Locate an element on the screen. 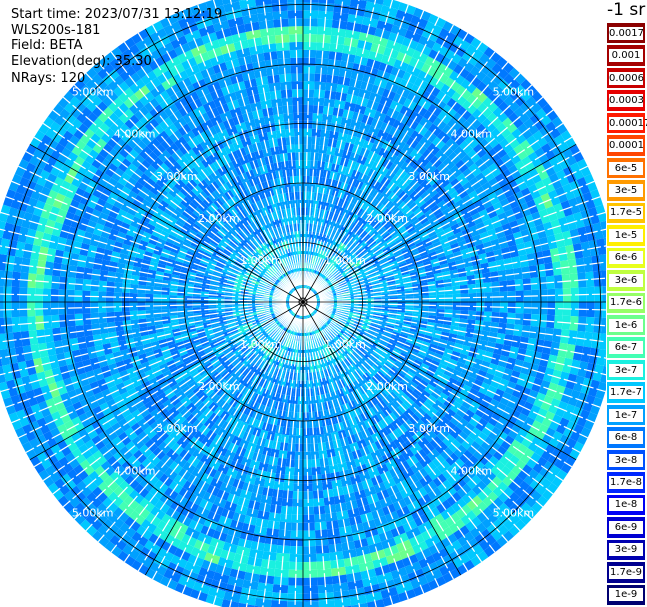  azimuth-spoke is located at coordinates (224, 165).